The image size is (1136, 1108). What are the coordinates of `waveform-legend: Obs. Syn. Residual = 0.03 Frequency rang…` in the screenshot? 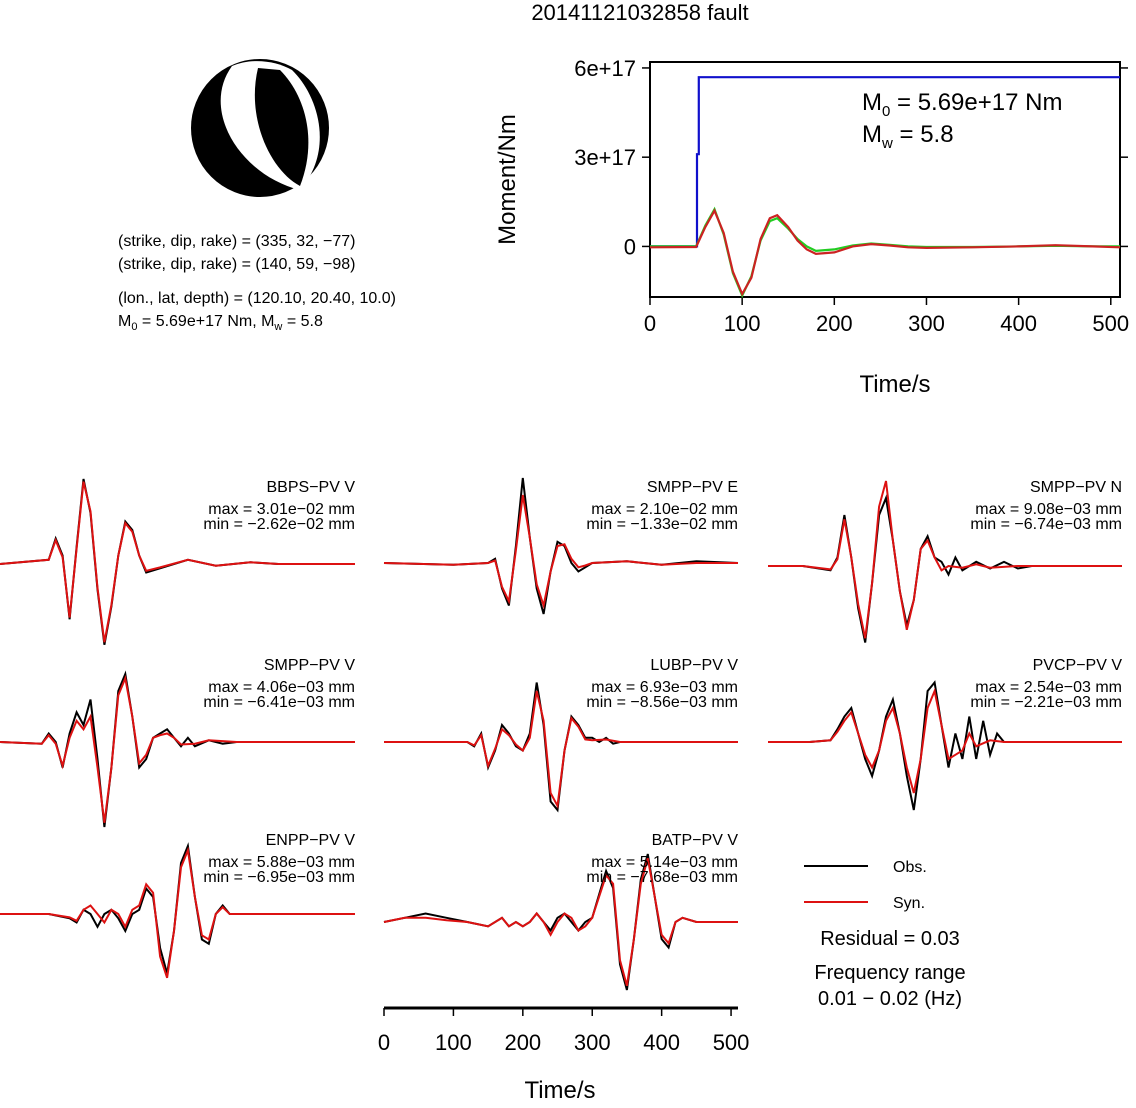 It's located at (885, 934).